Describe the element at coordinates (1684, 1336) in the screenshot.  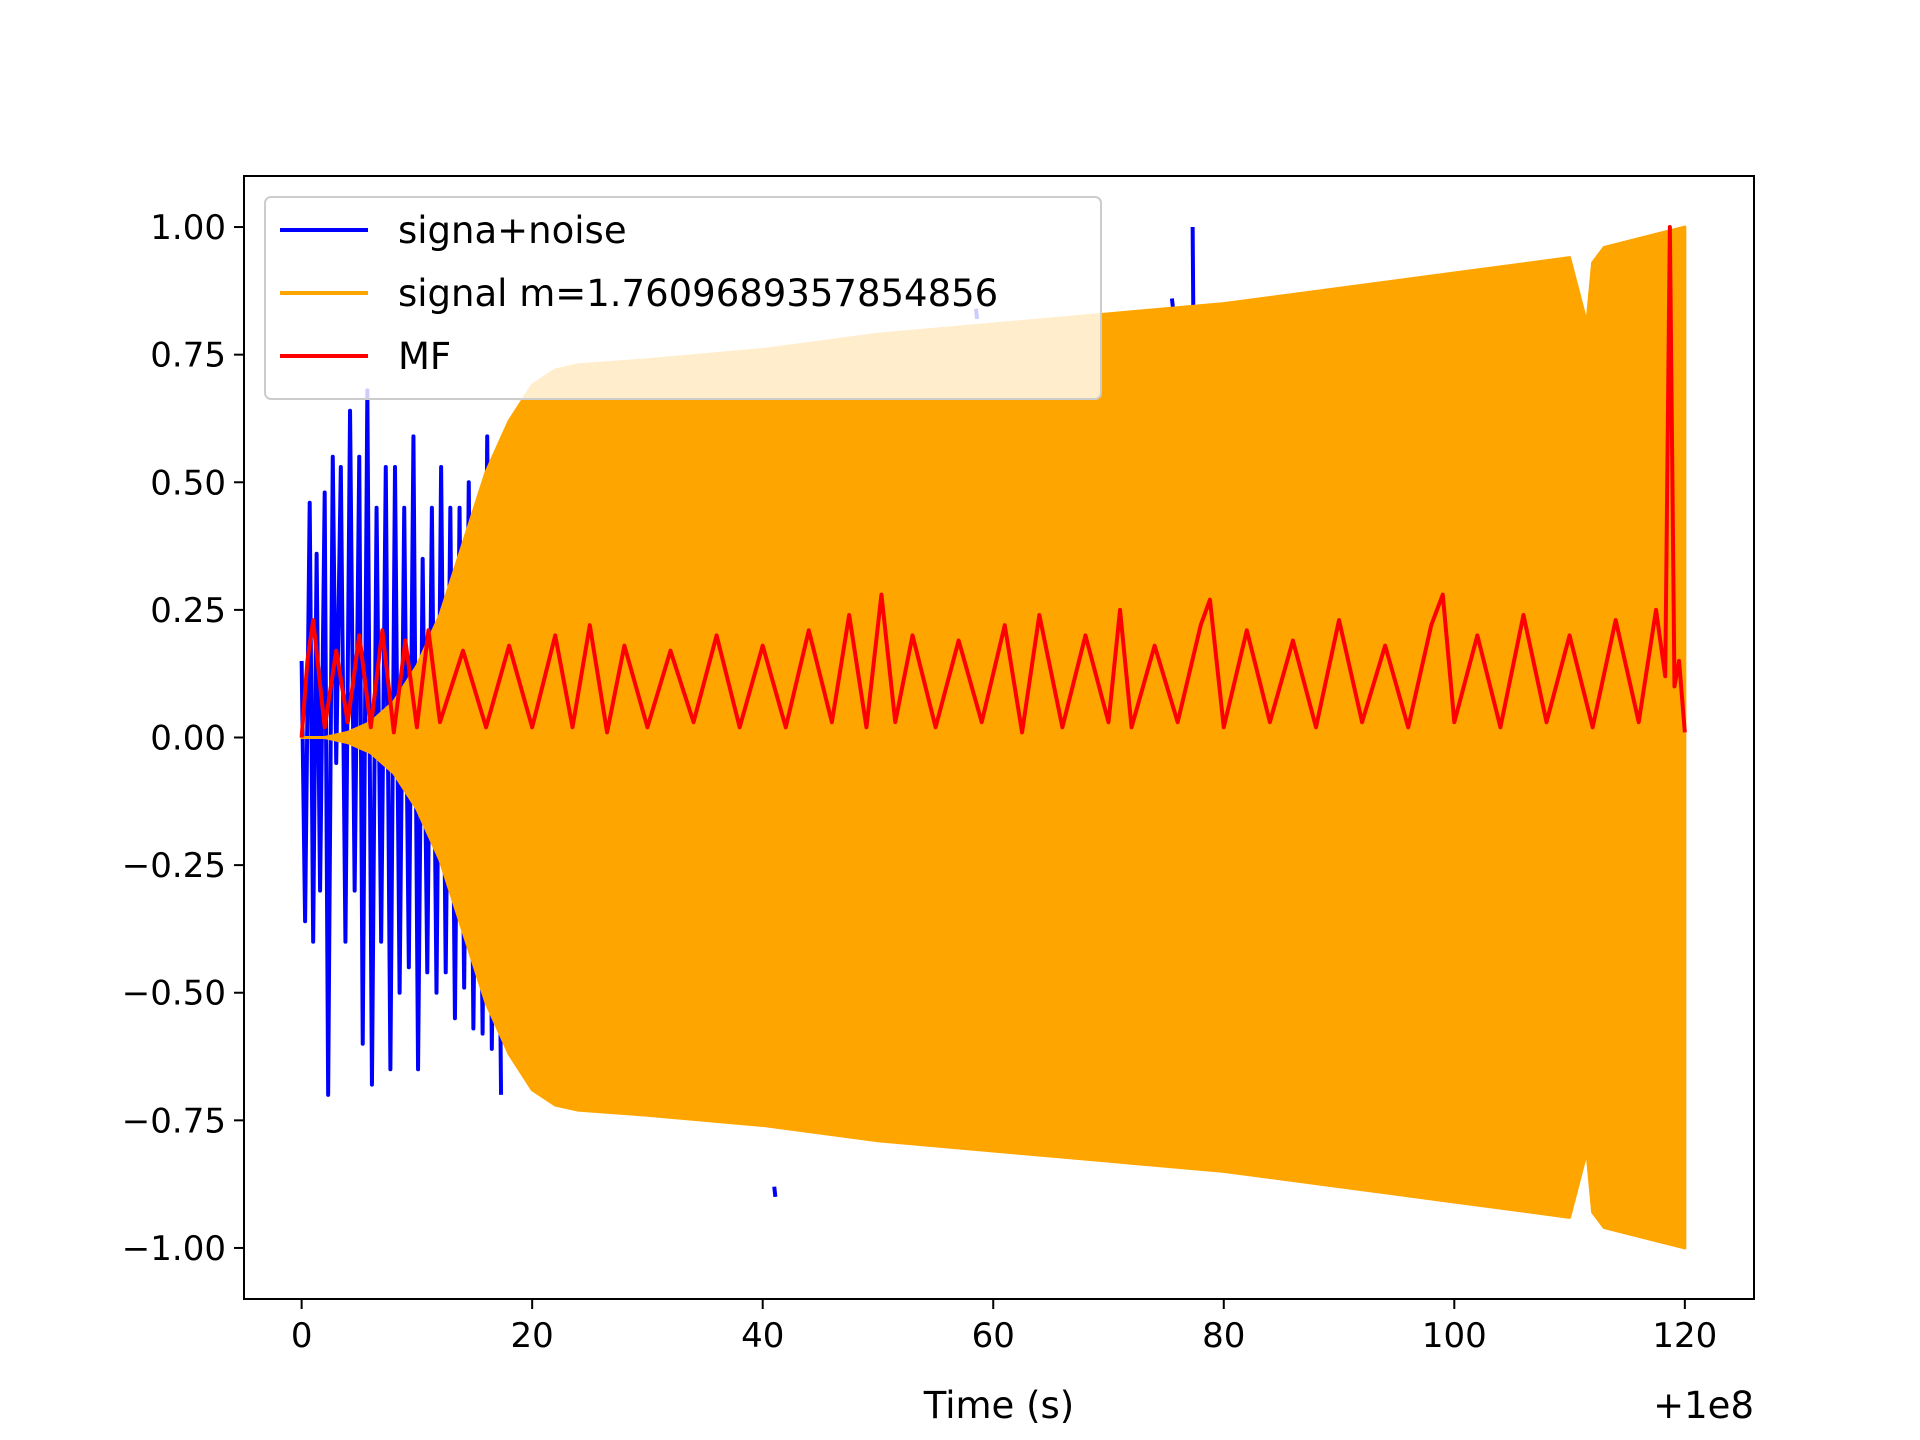
I see `x-tick-label: 120` at that location.